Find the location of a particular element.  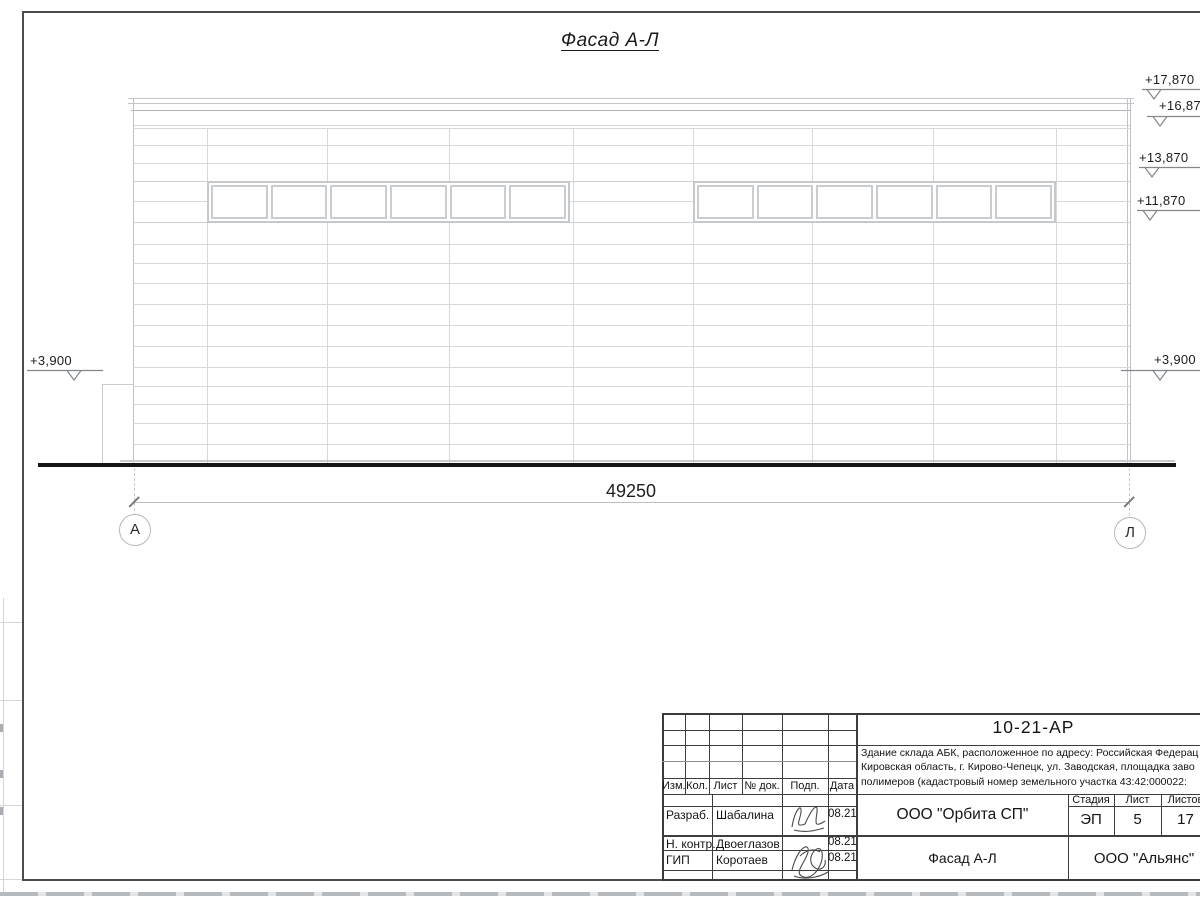

tb-name: Двоеглазов is located at coordinates (748, 844).